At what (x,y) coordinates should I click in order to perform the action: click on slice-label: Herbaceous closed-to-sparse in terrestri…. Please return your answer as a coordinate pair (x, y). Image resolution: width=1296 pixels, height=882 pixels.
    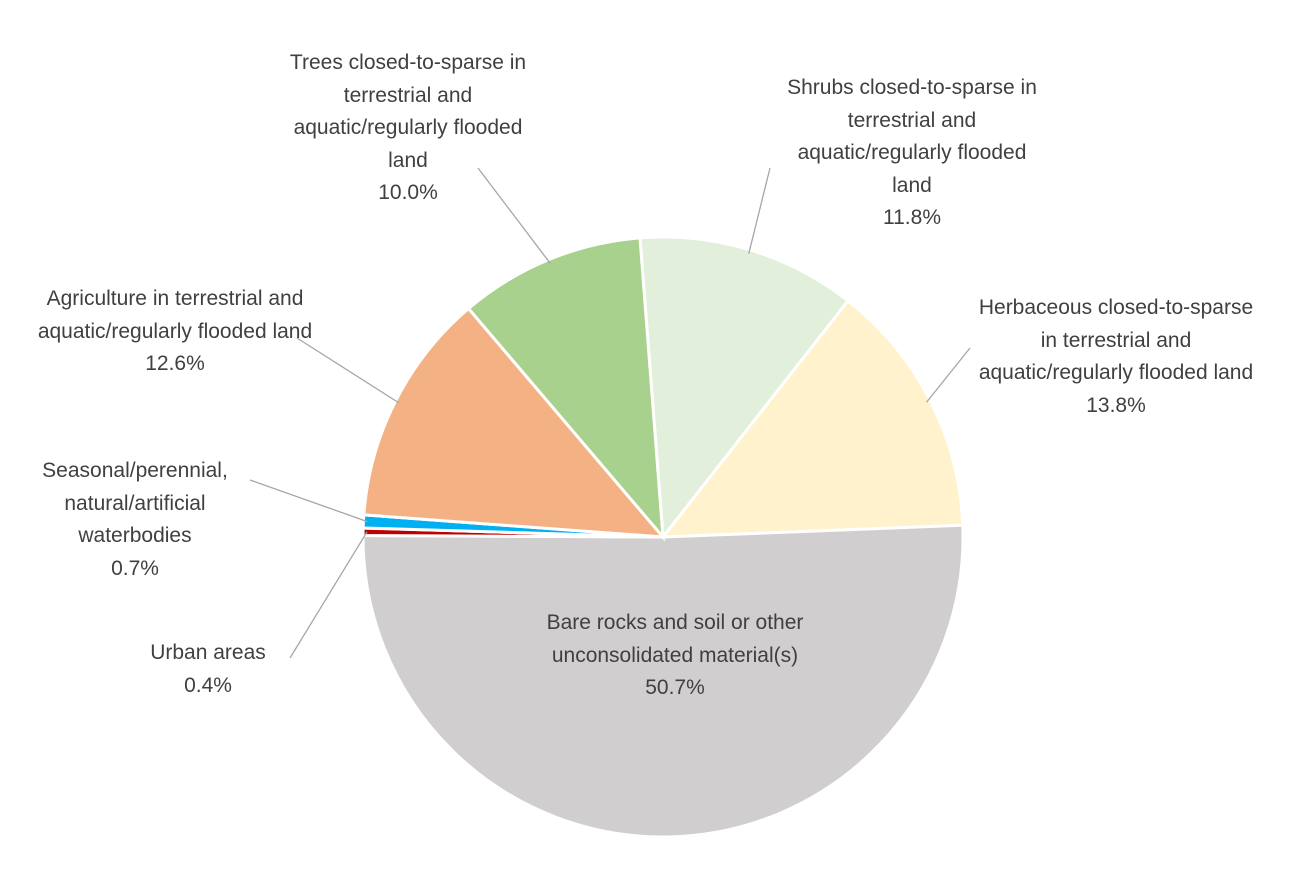
    Looking at the image, I should click on (1116, 357).